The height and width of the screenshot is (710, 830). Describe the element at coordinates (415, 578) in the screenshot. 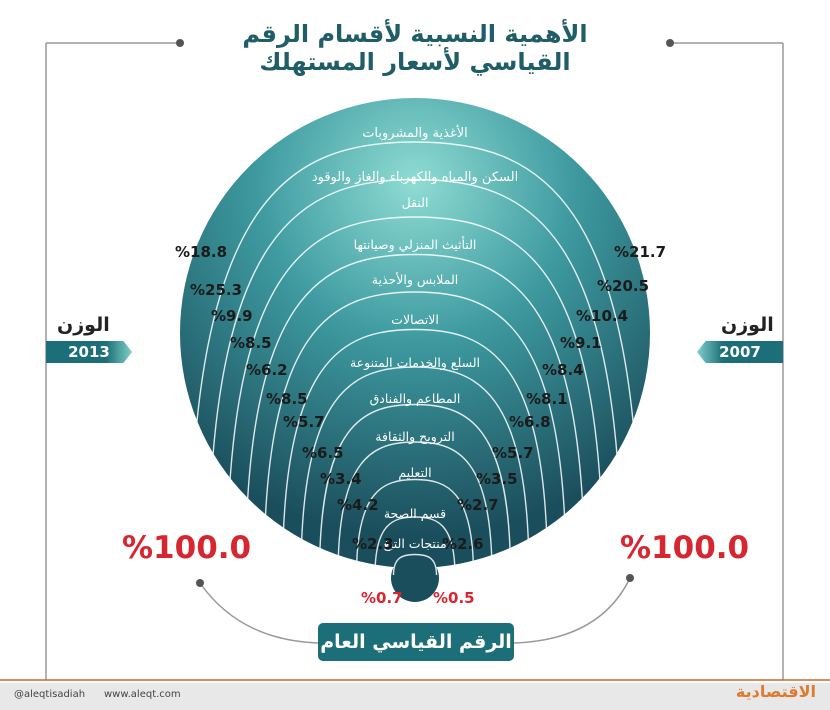

I see `dome-core` at that location.